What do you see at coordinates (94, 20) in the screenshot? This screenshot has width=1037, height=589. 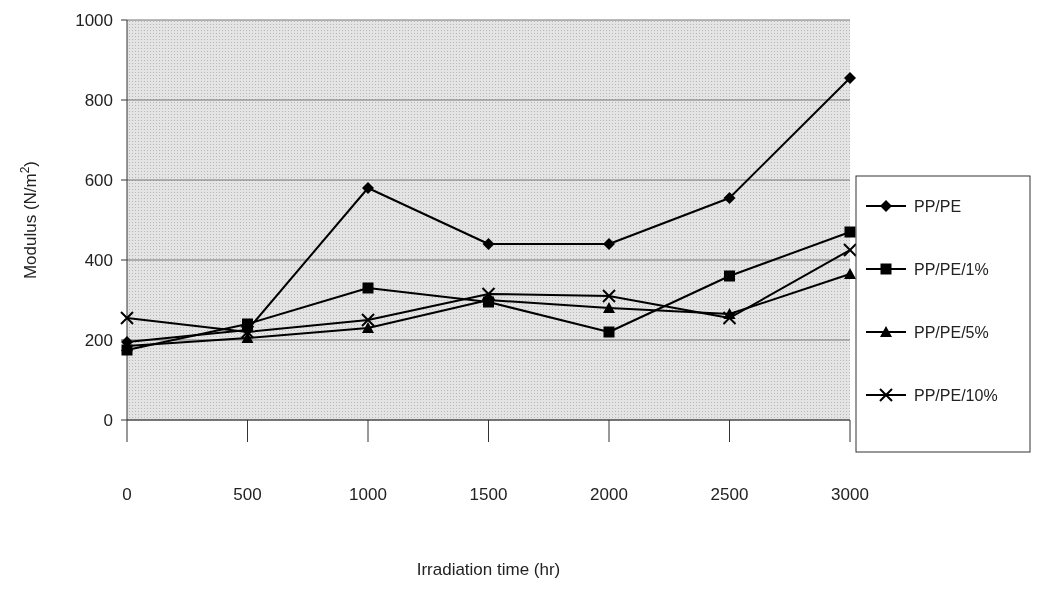 I see `y-tick-label: 1000` at bounding box center [94, 20].